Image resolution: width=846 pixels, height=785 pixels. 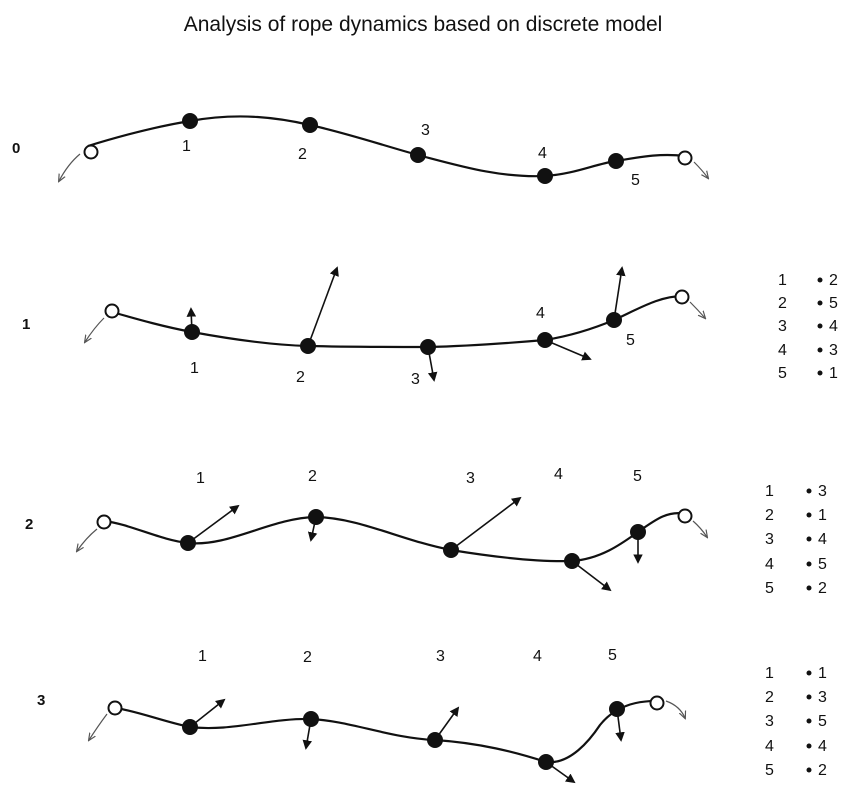 I want to click on mapping-row: 4 3, so click(x=808, y=350).